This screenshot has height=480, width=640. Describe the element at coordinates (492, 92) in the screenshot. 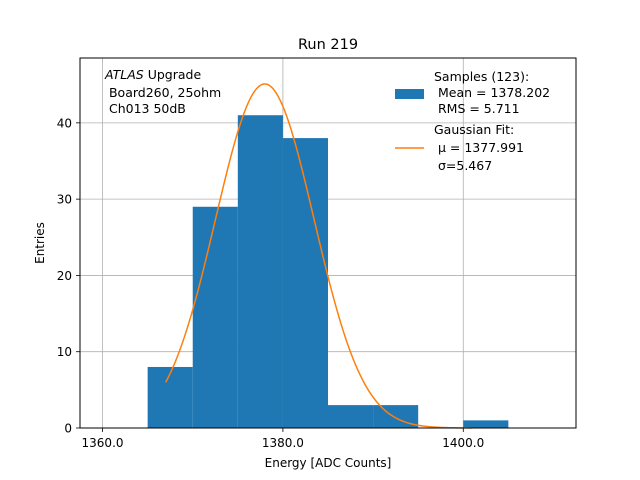

I see `legend-hist-mean: Mean = 1378.202` at that location.